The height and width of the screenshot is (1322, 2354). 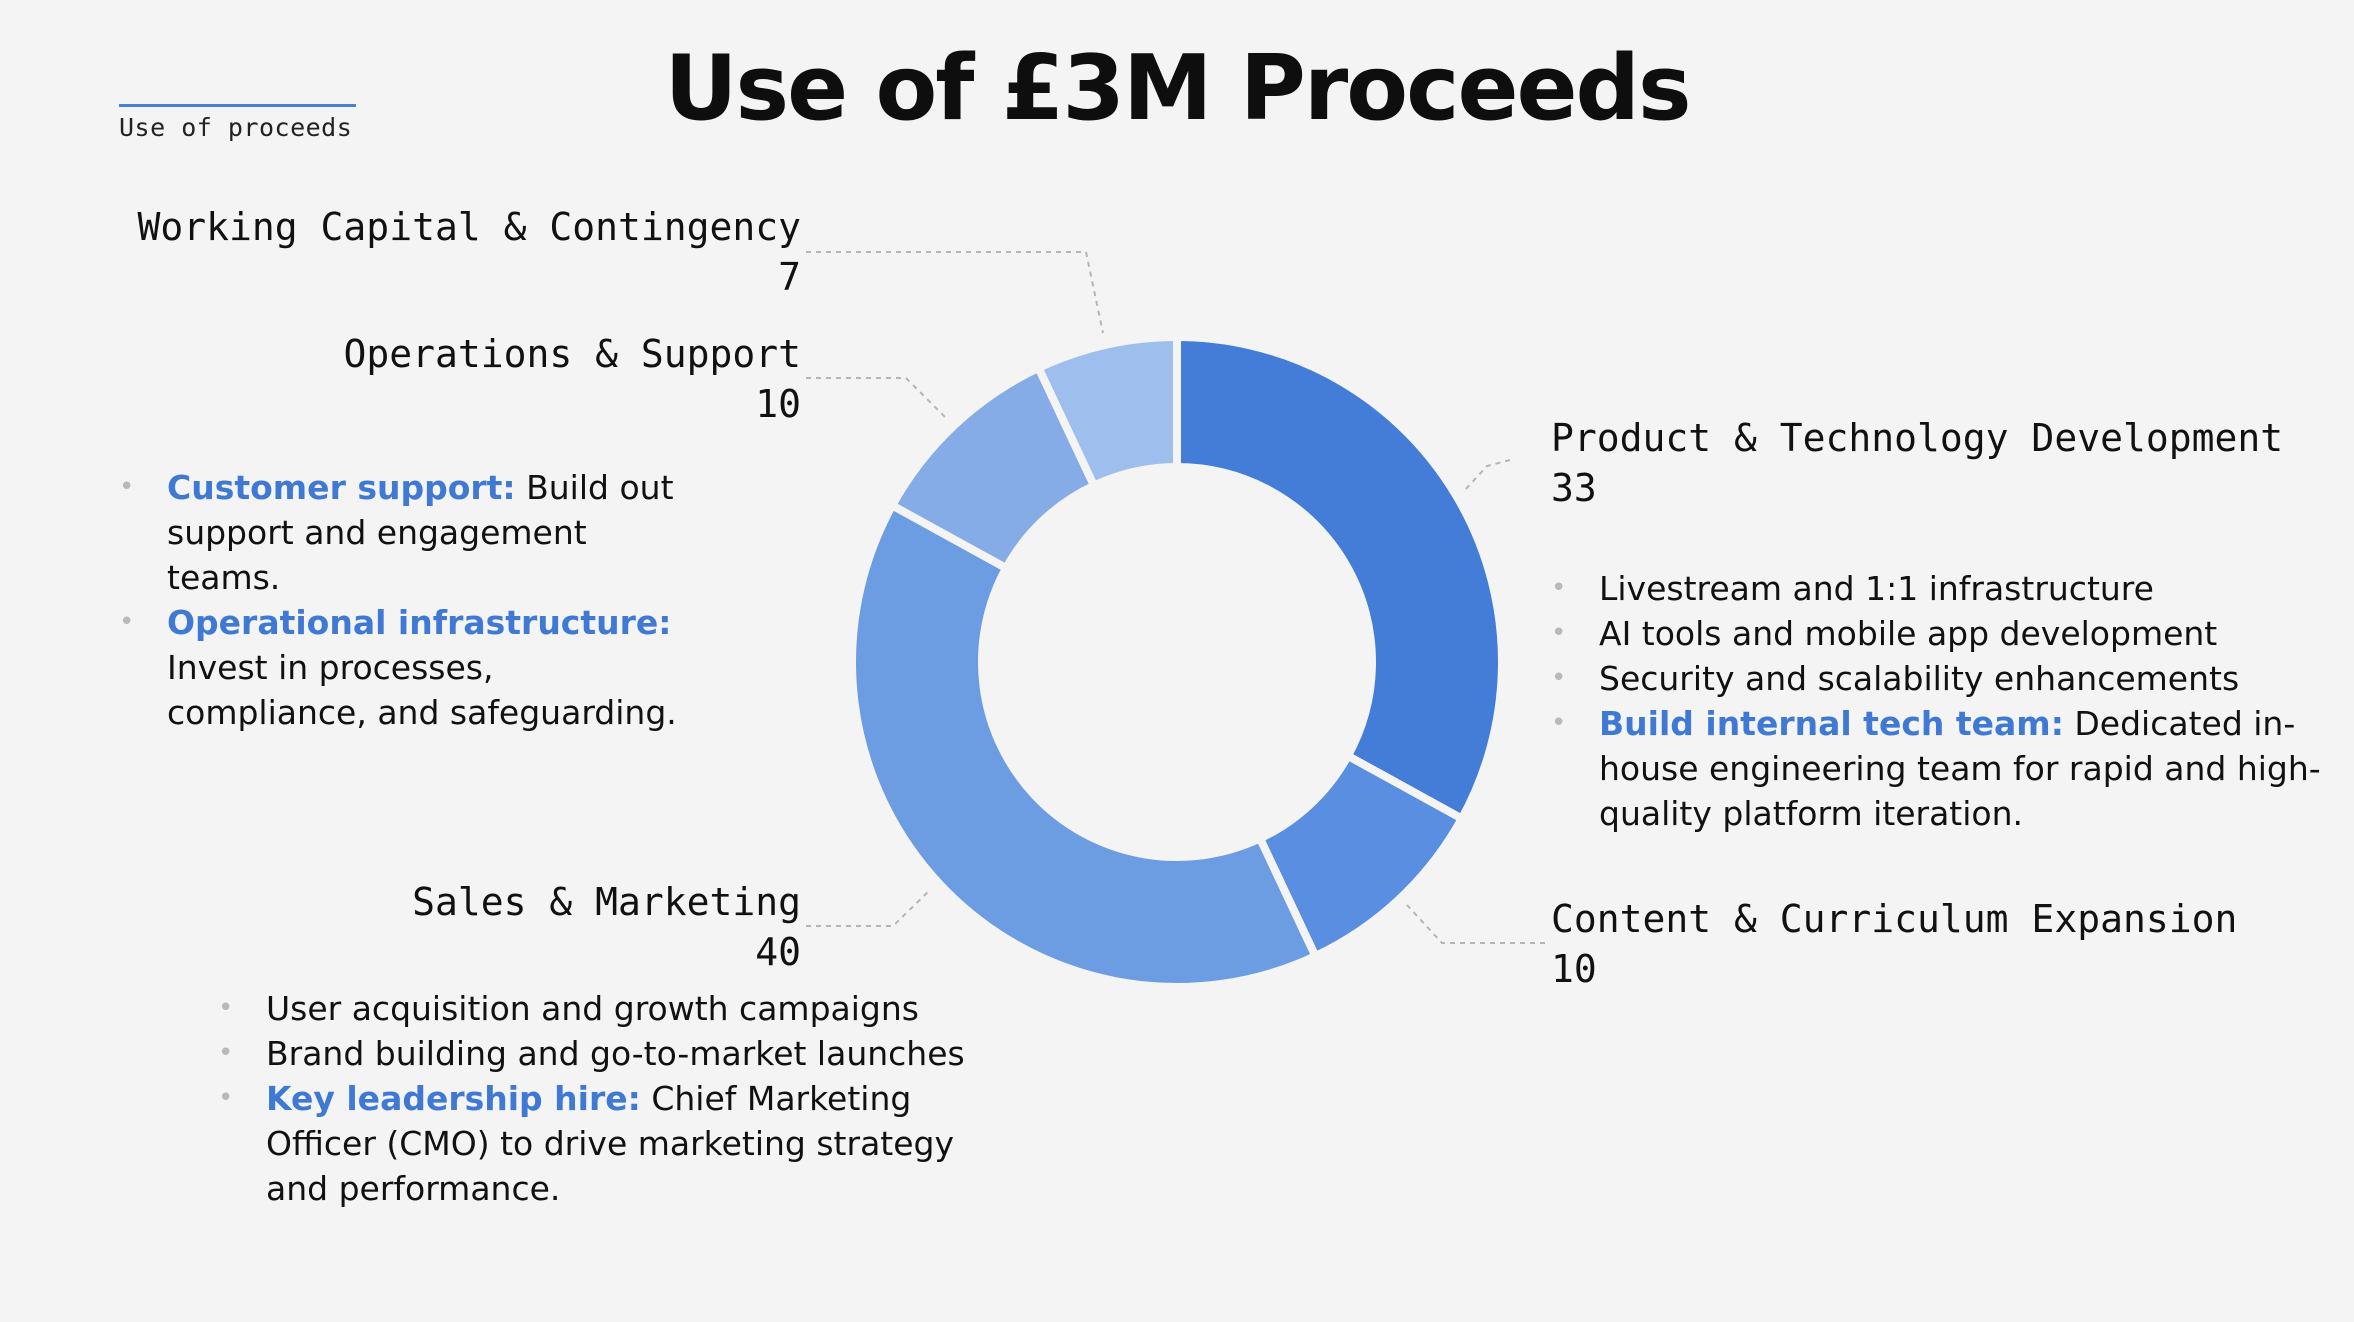 What do you see at coordinates (592, 1008) in the screenshot?
I see `bullet-text: User acquisition and growth campaigns` at bounding box center [592, 1008].